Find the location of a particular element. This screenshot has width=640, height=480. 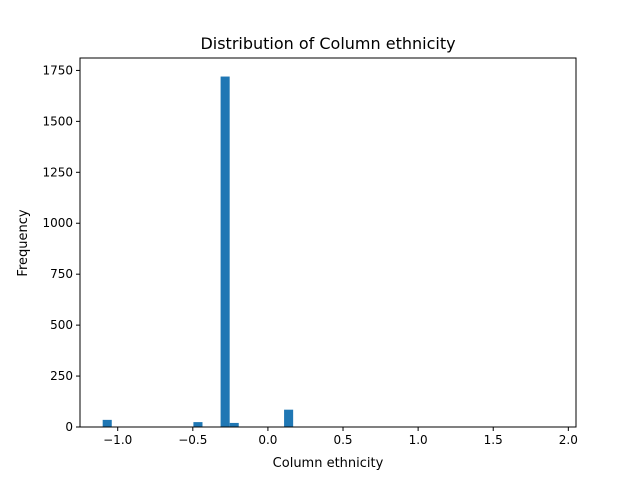

y-tick-label: 1250 is located at coordinates (57, 172).